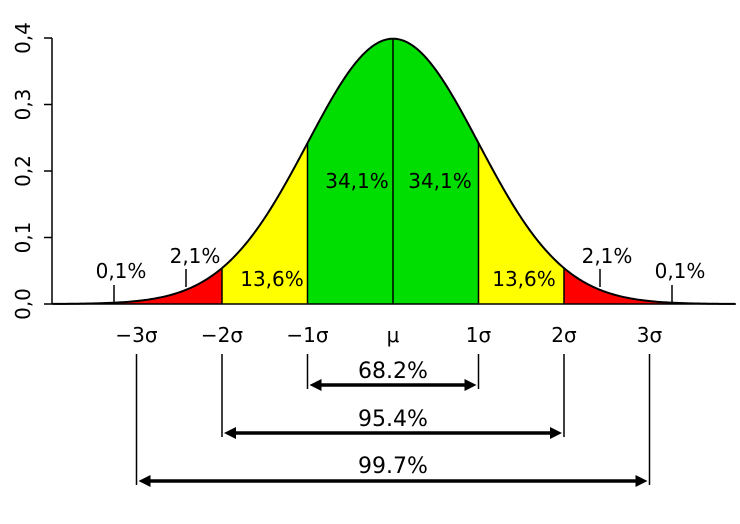 The image size is (740, 524). I want to click on x-tick-label: −1σ, so click(307, 335).